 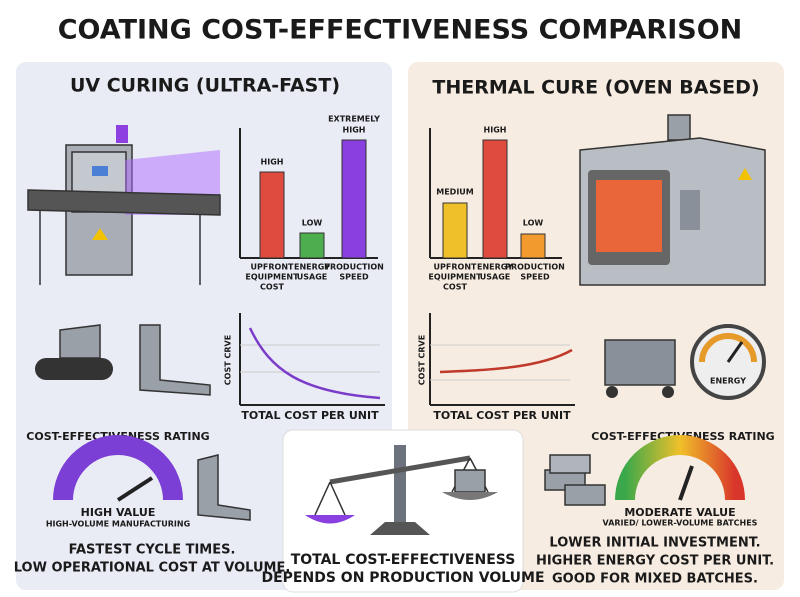 What do you see at coordinates (735, 352) in the screenshot?
I see `energy-needle` at bounding box center [735, 352].